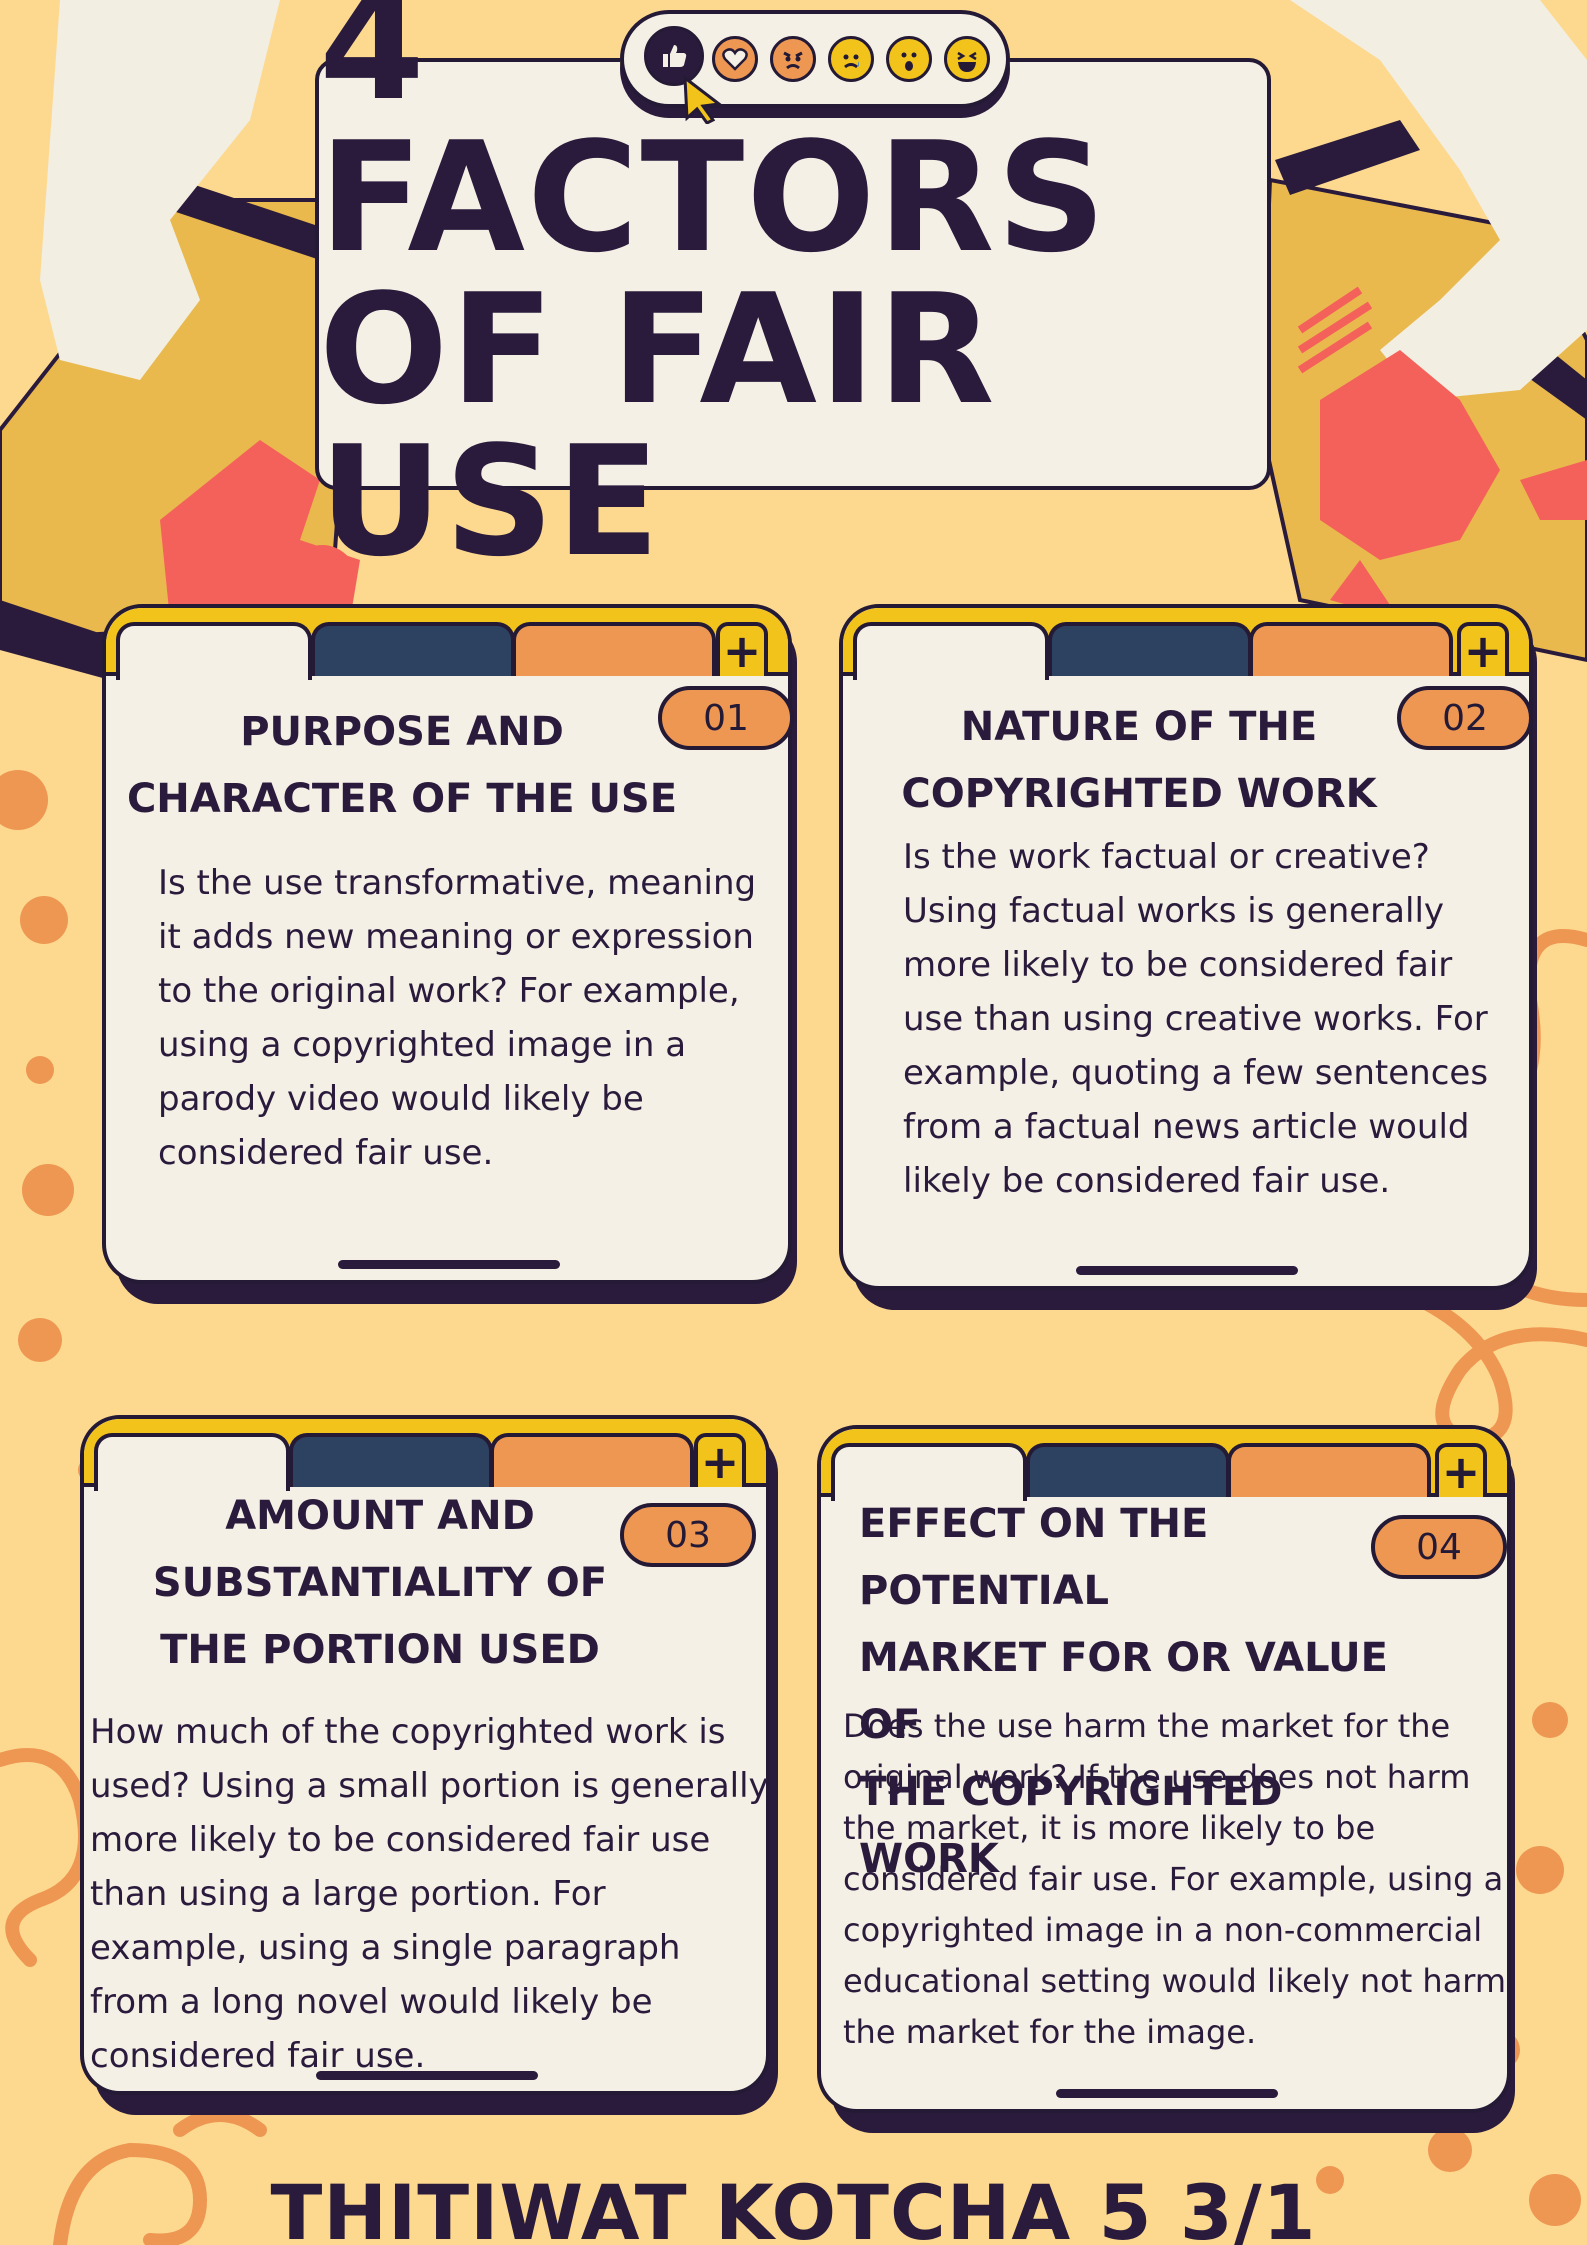 The width and height of the screenshot is (1587, 2245). What do you see at coordinates (726, 718) in the screenshot?
I see `factor-number: 01` at bounding box center [726, 718].